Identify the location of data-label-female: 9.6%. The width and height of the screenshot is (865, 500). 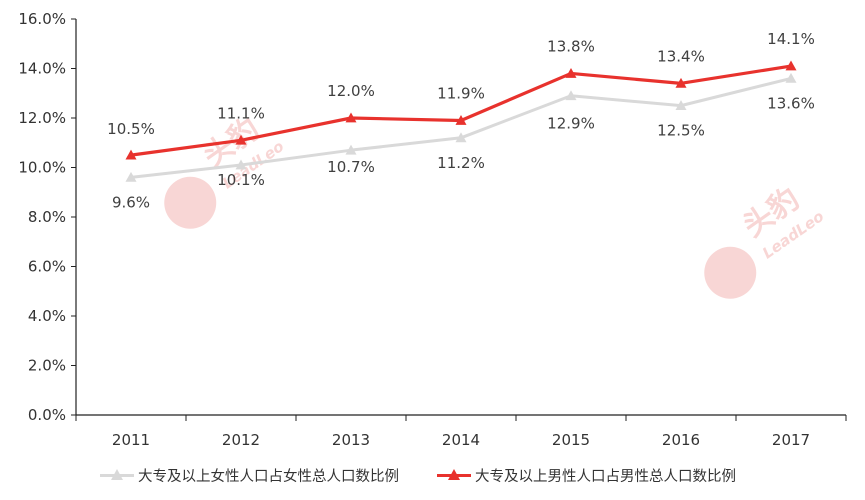
(131, 202).